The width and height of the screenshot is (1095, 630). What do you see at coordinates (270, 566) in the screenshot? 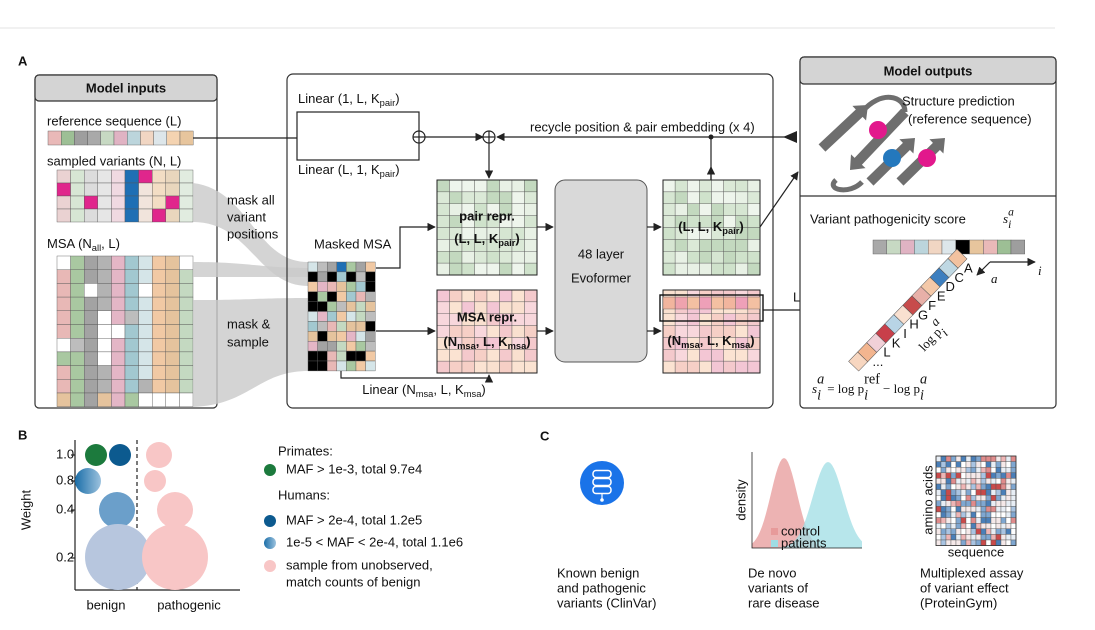
I see `legend-dot` at bounding box center [270, 566].